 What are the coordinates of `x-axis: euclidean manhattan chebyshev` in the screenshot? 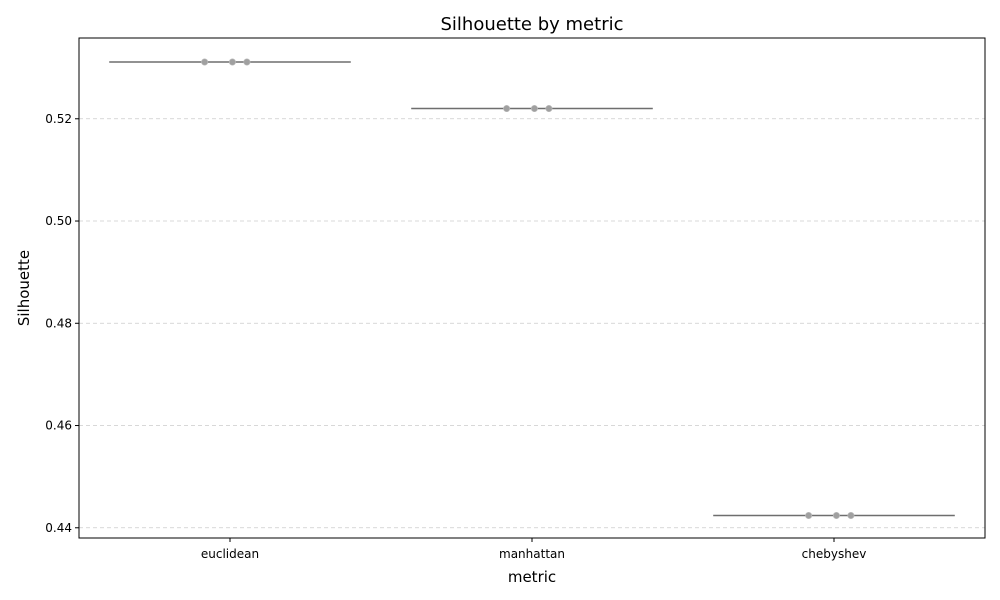 It's located at (533, 549).